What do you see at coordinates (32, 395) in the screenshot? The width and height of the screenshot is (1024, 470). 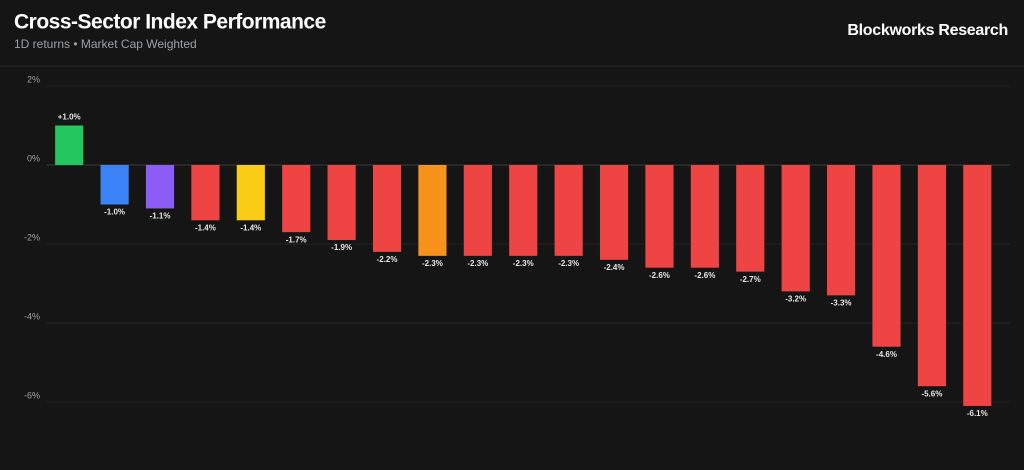 I see `y-tick-label: -6%` at bounding box center [32, 395].